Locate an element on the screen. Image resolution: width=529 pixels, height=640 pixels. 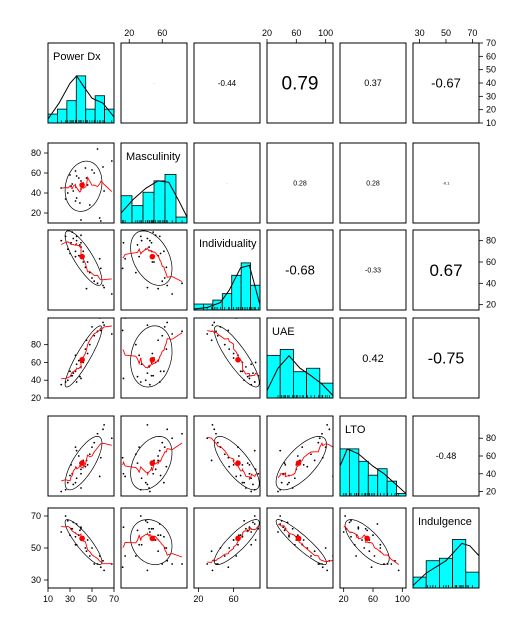
panel-2-4: -0.33 is located at coordinates (373, 270).